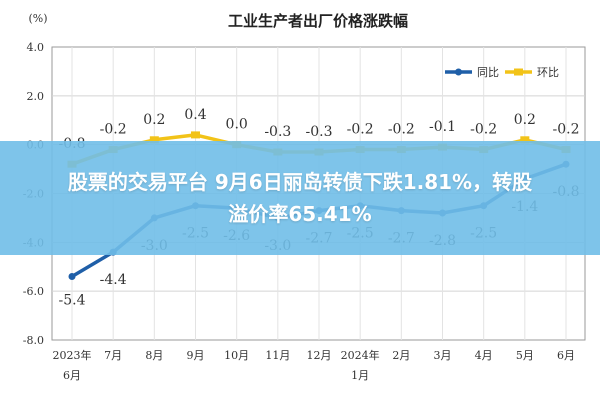  I want to click on data-label-yoy: -5.4, so click(72, 301).